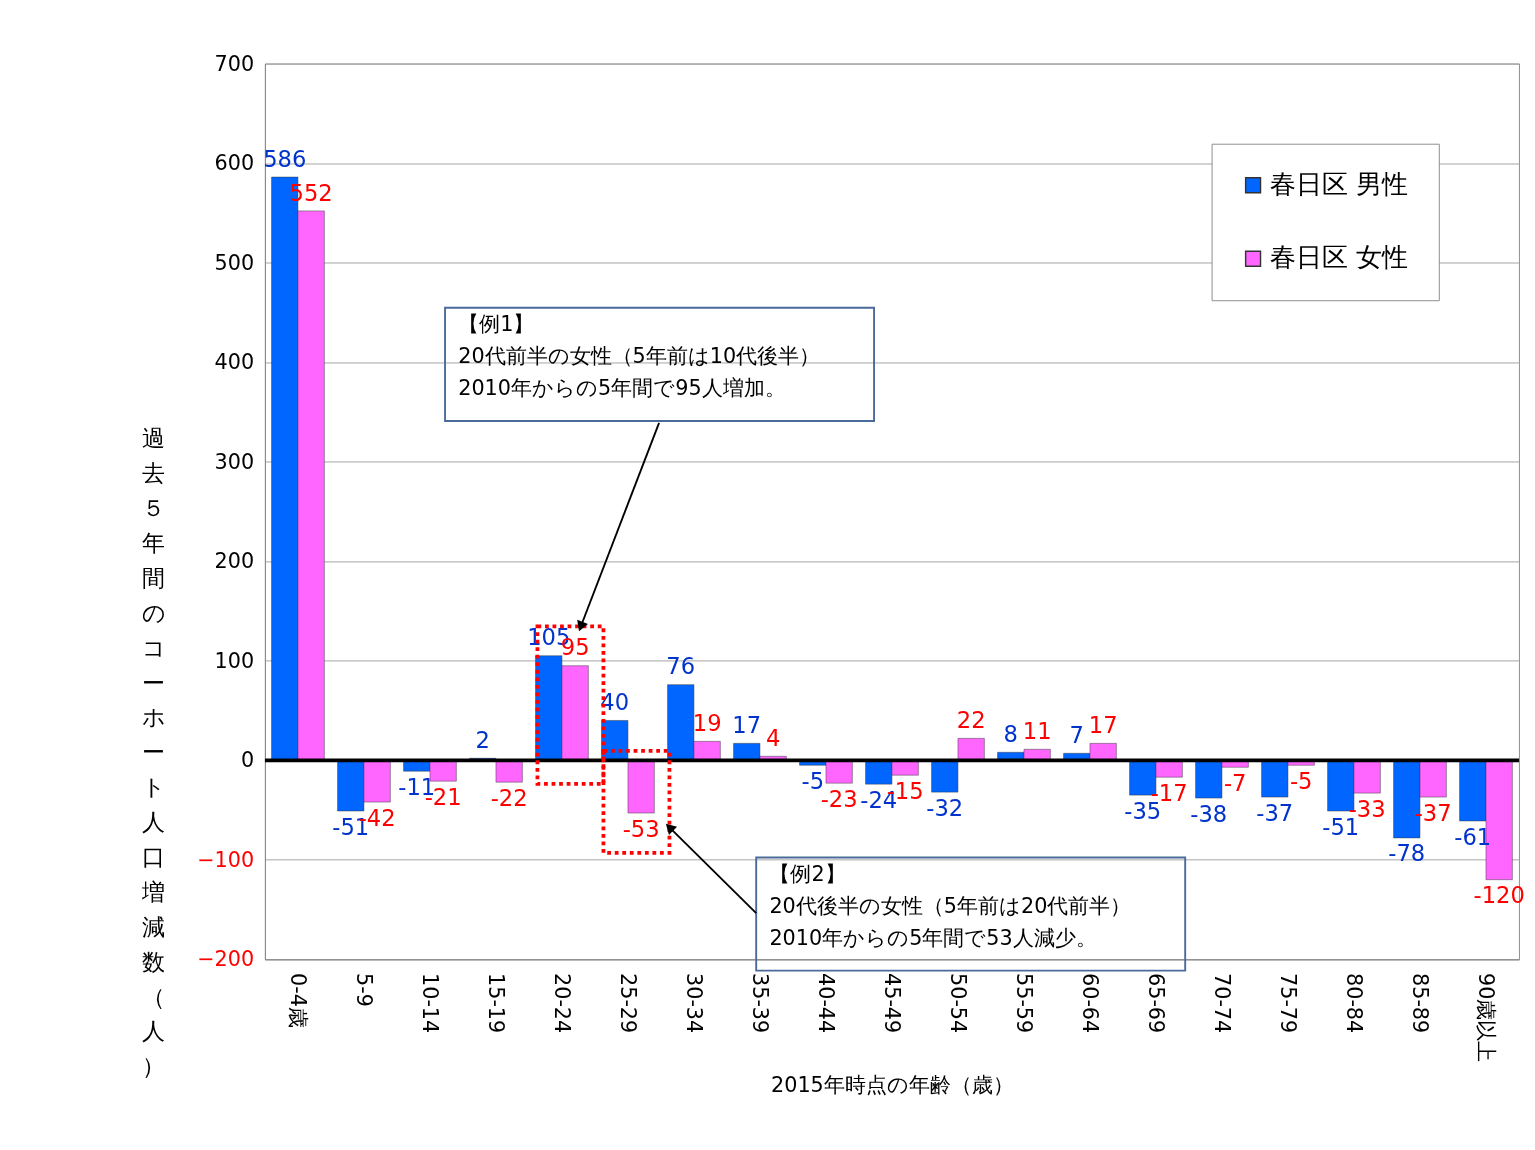 This screenshot has width=1535, height=1150. What do you see at coordinates (971, 720) in the screenshot?
I see `data-label: 22` at bounding box center [971, 720].